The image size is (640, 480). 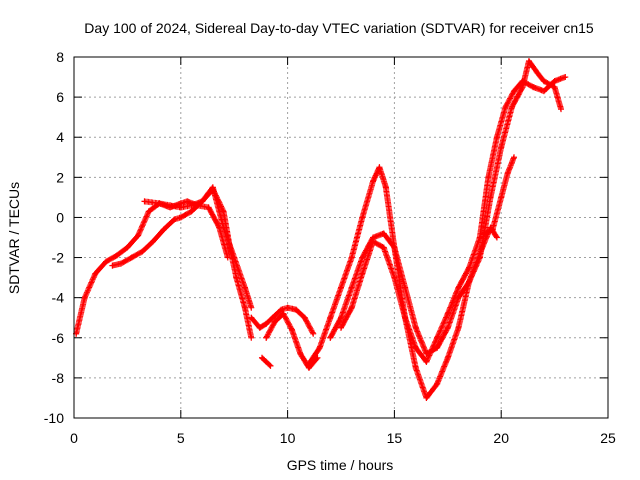 What do you see at coordinates (74, 438) in the screenshot?
I see `x-tick-label: 0` at bounding box center [74, 438].